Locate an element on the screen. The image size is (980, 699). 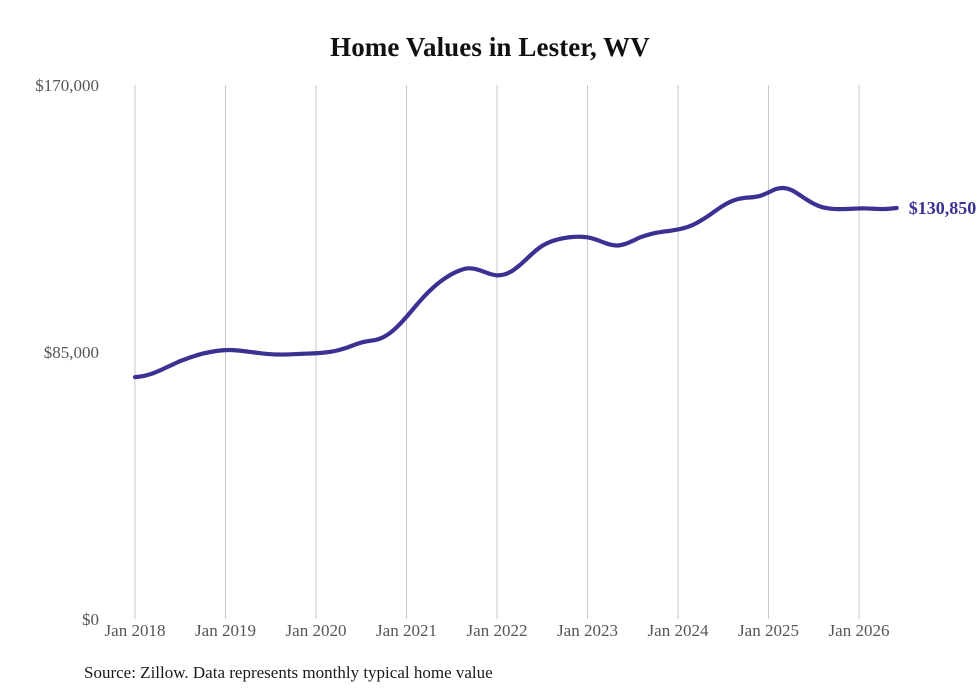
x-axis-tick-jan-2024: Jan 2024 is located at coordinates (678, 630).